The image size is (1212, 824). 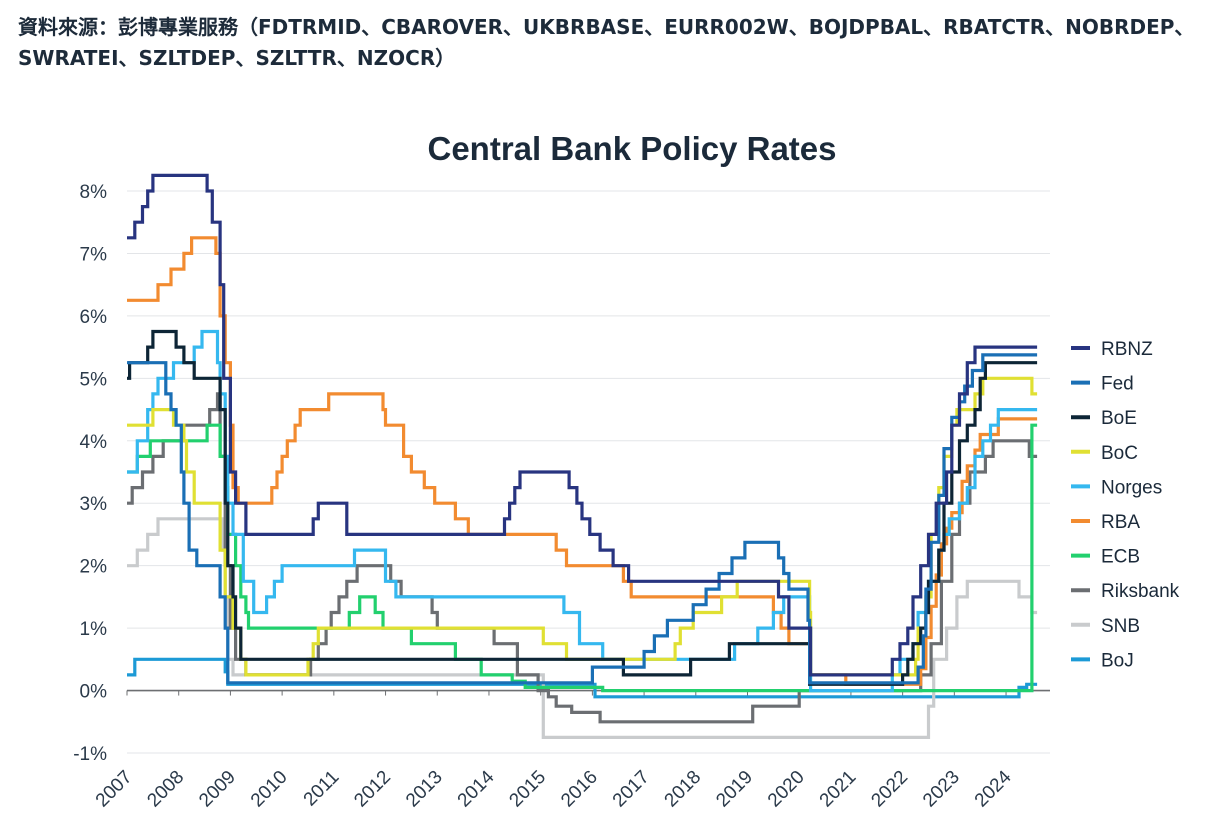 I want to click on legend: RBNZ Fed BoE BoC Norges RBA ECB Riksbank SNB BoJ, so click(x=1125, y=505).